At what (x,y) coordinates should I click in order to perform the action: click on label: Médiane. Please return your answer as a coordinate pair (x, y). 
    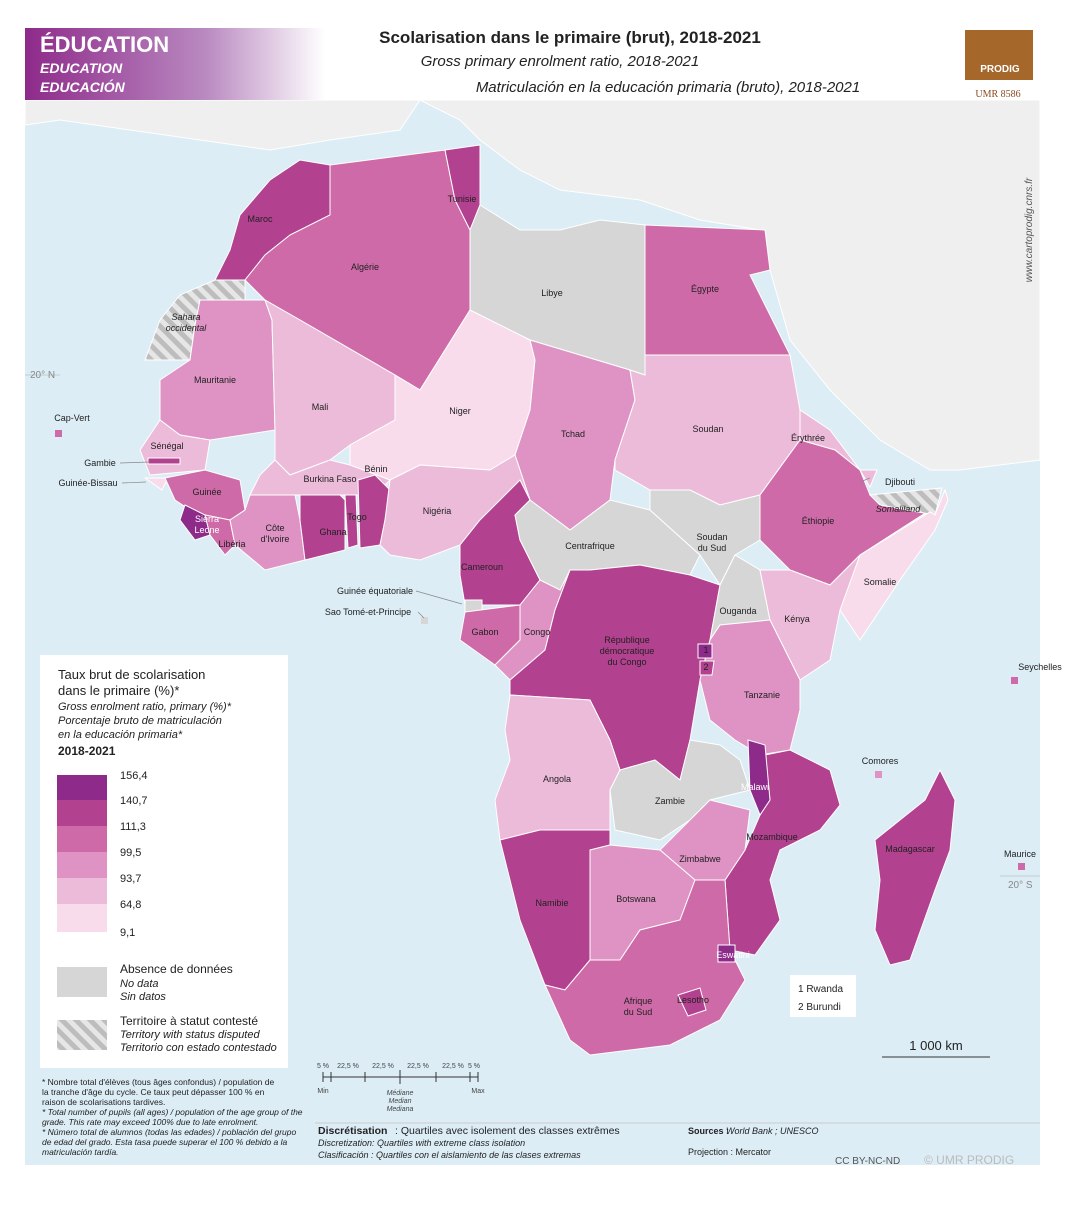
    Looking at the image, I should click on (400, 1093).